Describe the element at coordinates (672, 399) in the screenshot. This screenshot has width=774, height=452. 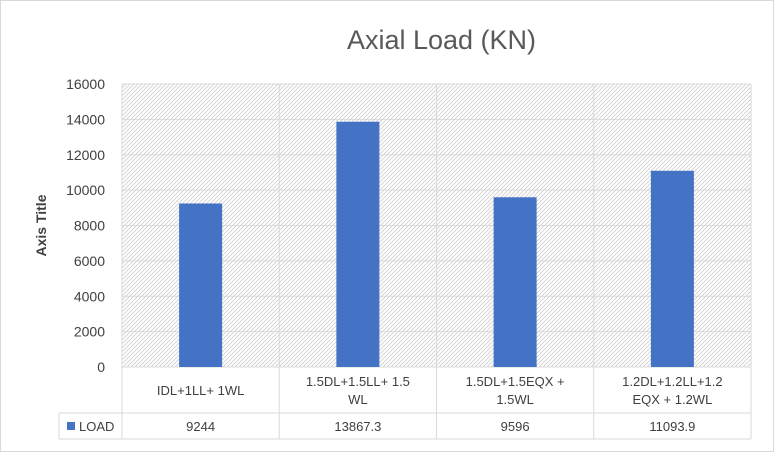
I see `x-tick-label: EQX + 1.2WL` at that location.